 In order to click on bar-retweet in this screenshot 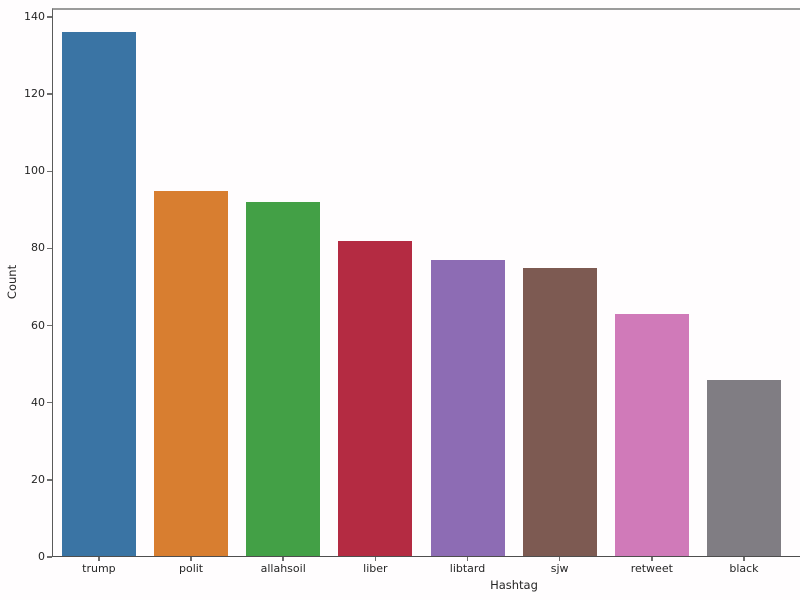, I will do `click(651, 435)`.